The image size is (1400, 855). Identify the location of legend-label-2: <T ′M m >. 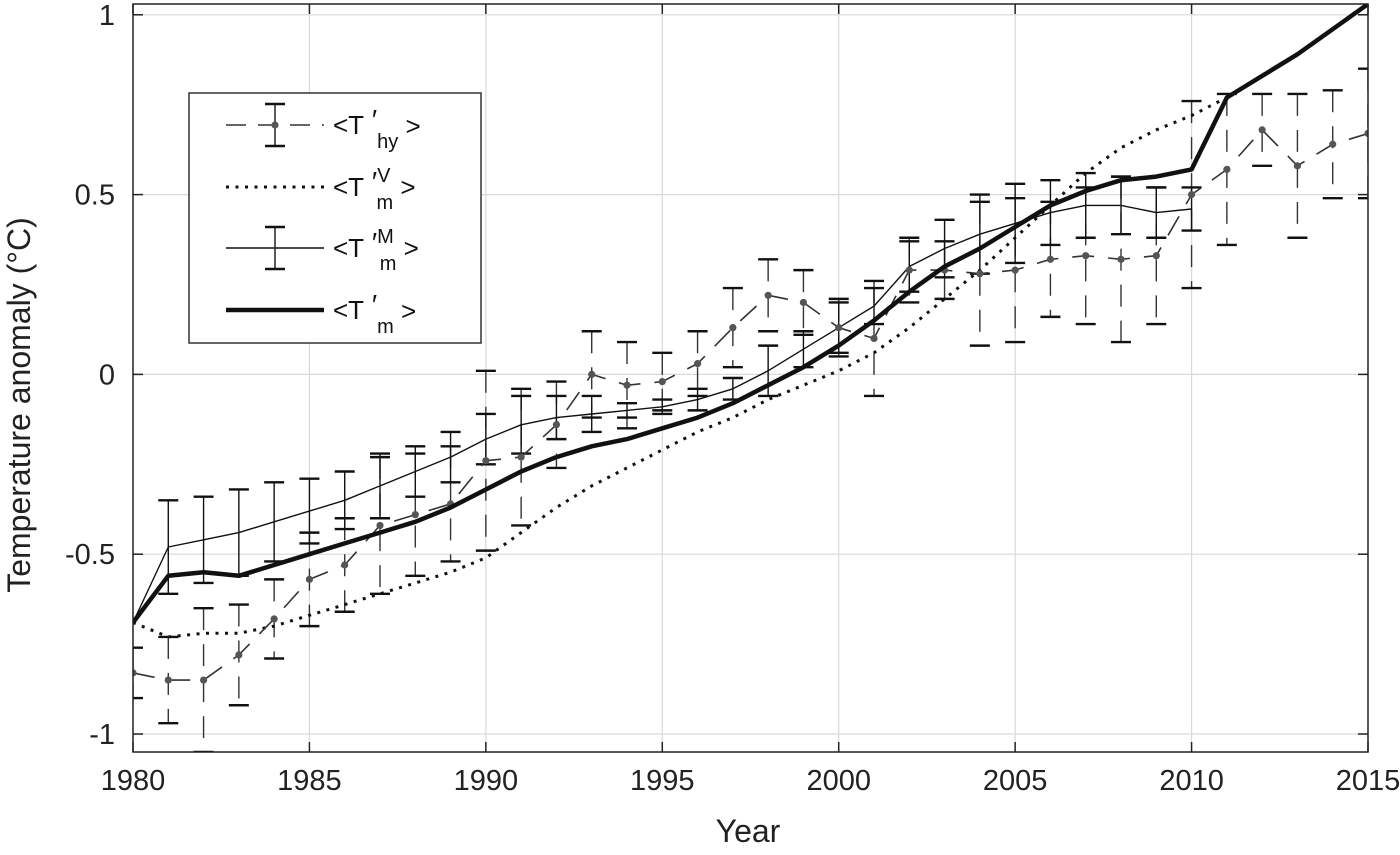
(376, 250).